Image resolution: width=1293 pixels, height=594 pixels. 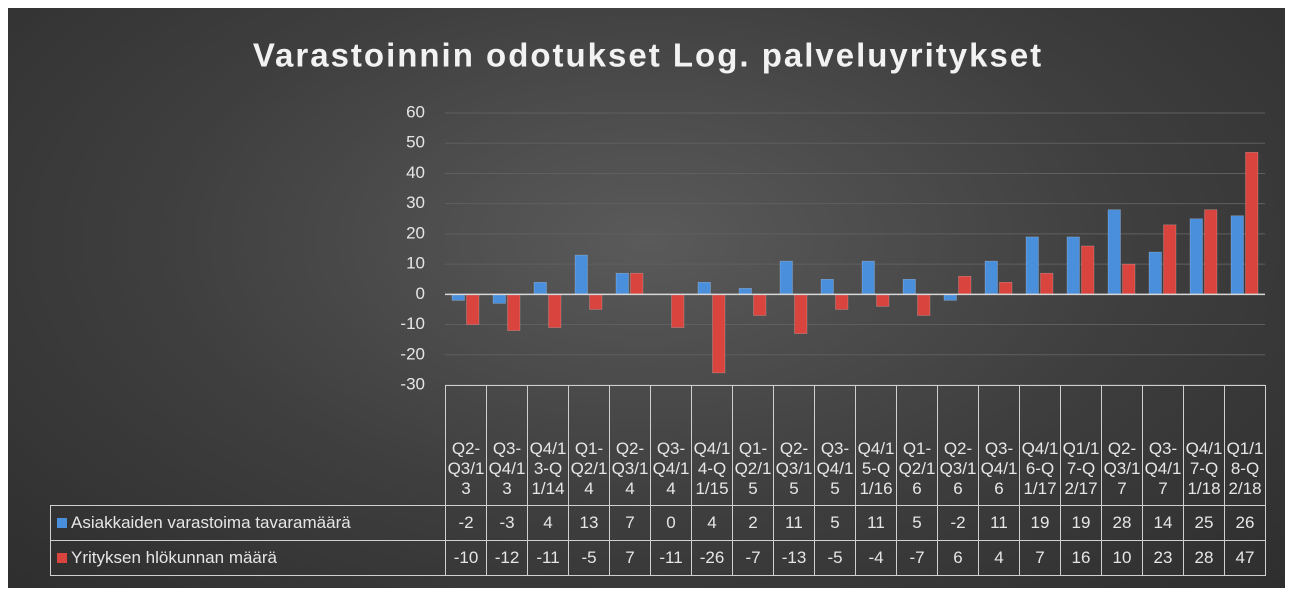 I want to click on y-tick-label: 0, so click(x=420, y=293).